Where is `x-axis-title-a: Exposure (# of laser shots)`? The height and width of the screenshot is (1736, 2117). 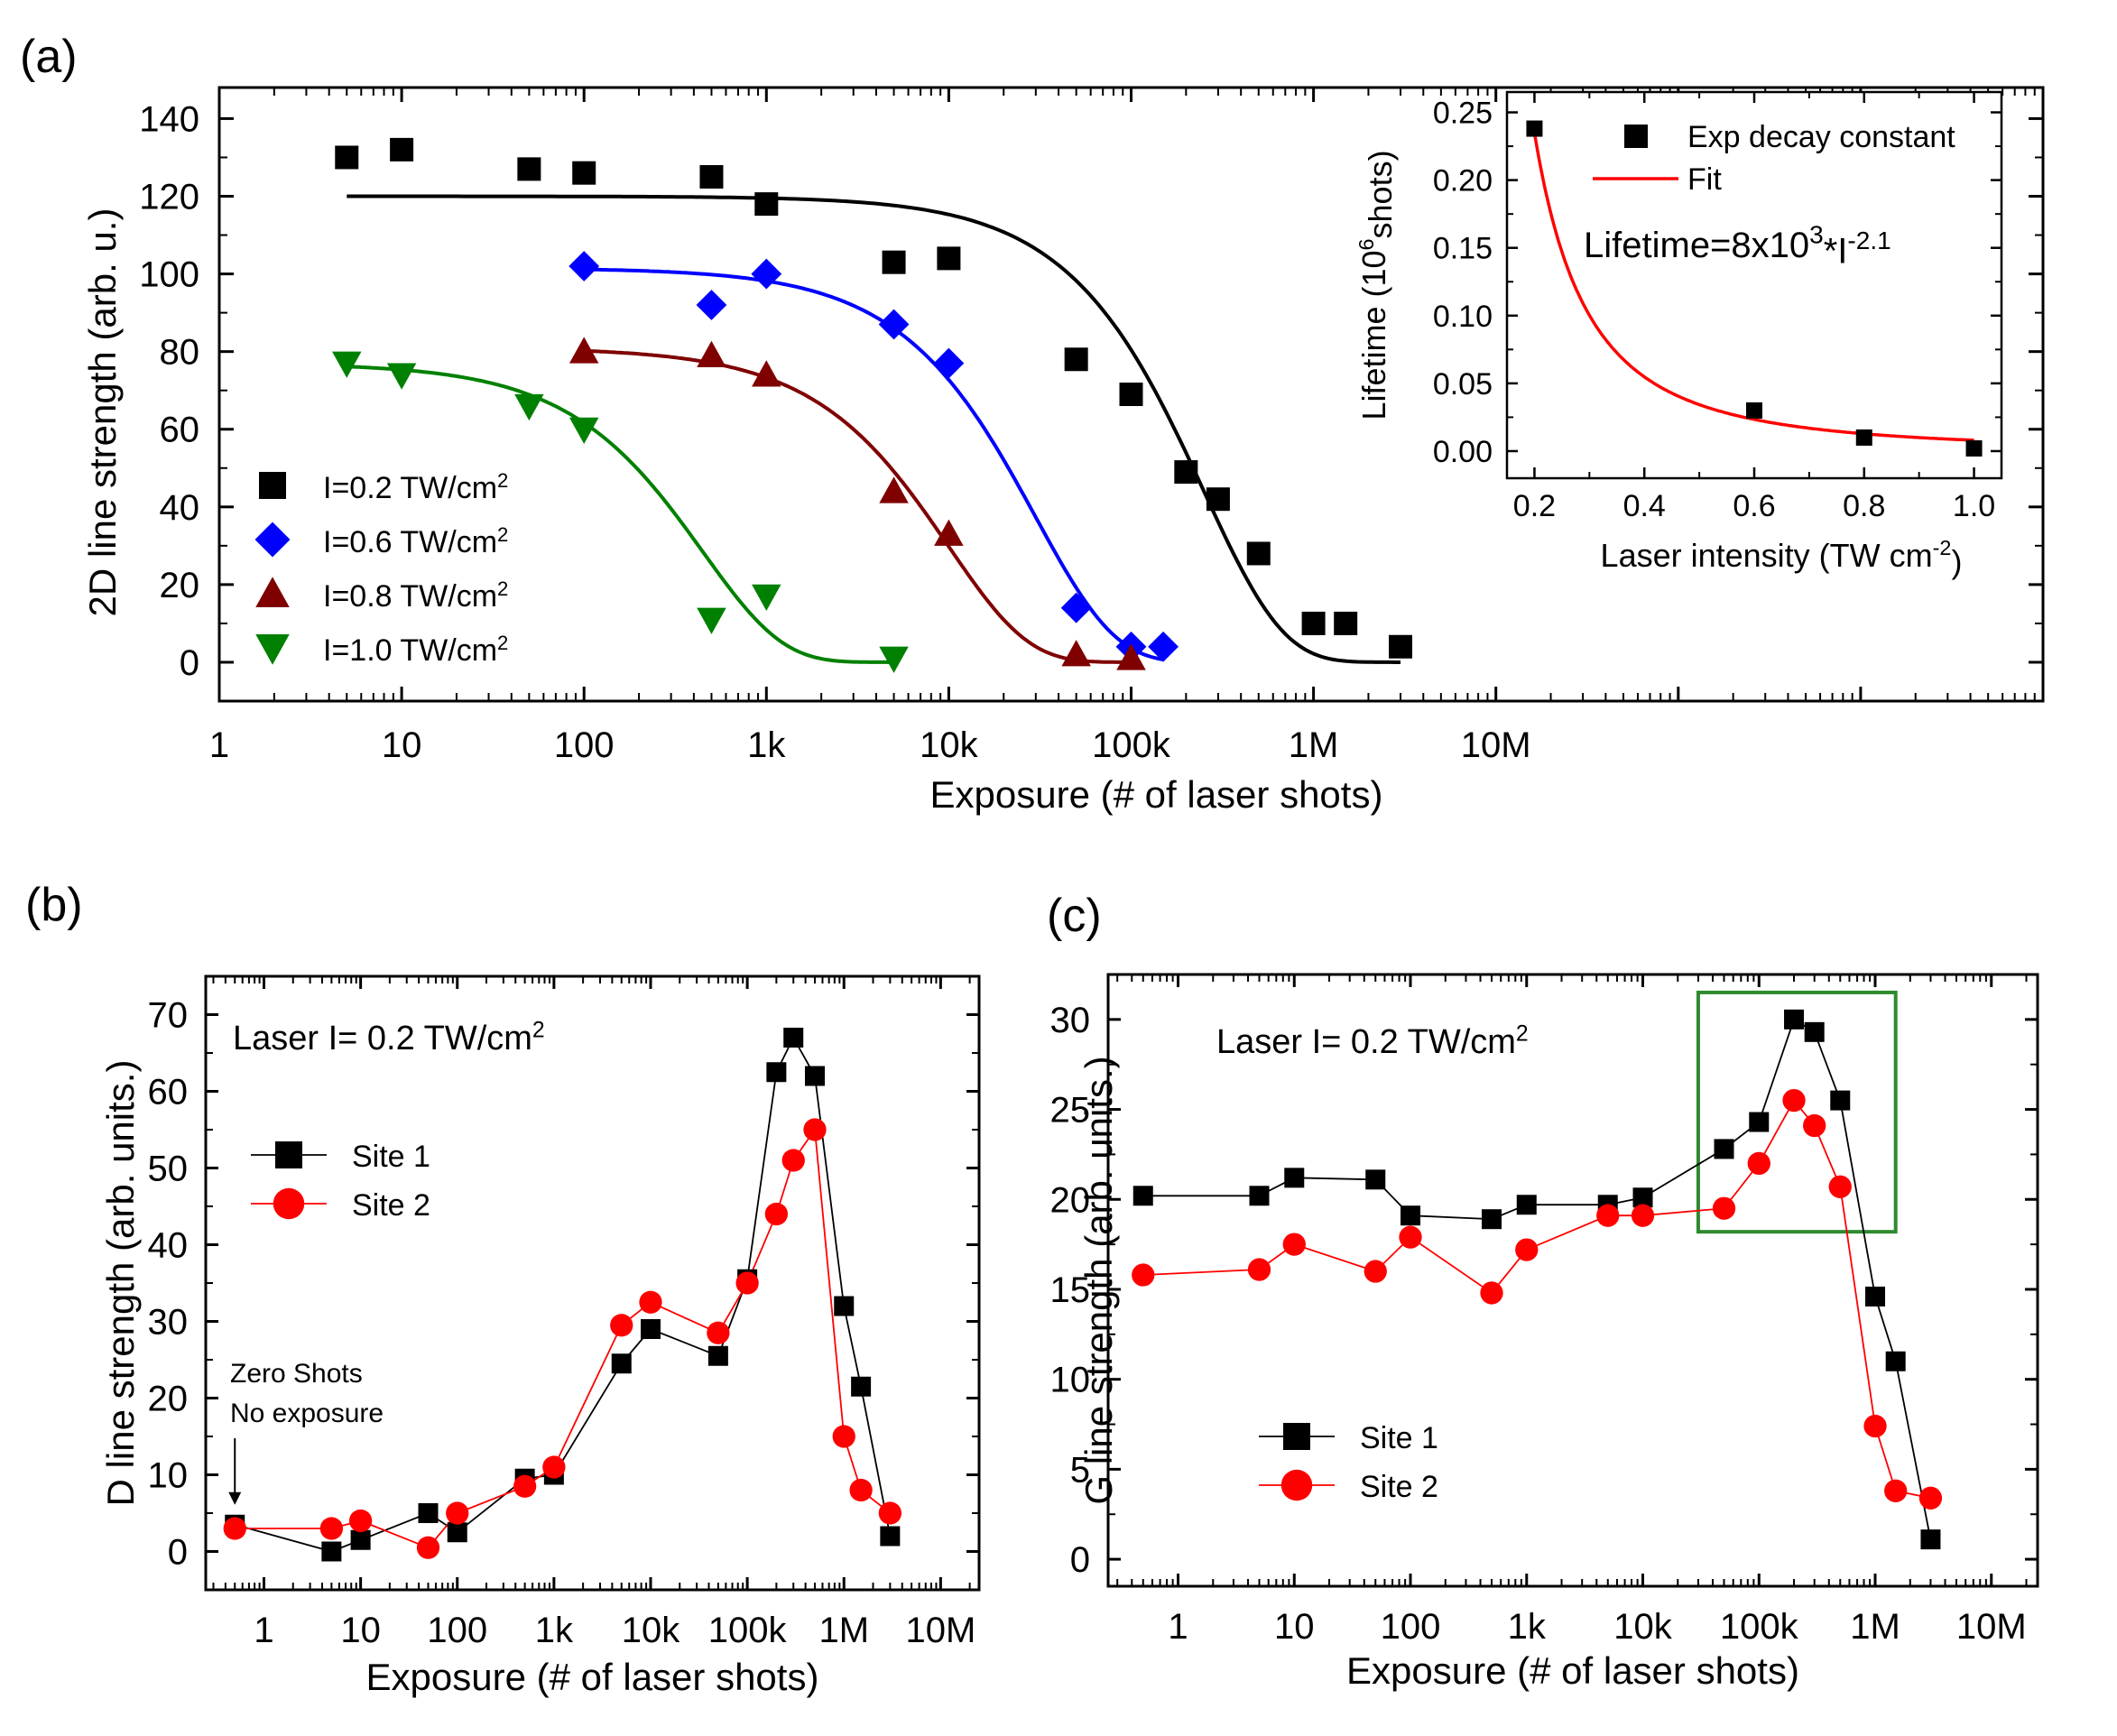 x-axis-title-a: Exposure (# of laser shots) is located at coordinates (1156, 795).